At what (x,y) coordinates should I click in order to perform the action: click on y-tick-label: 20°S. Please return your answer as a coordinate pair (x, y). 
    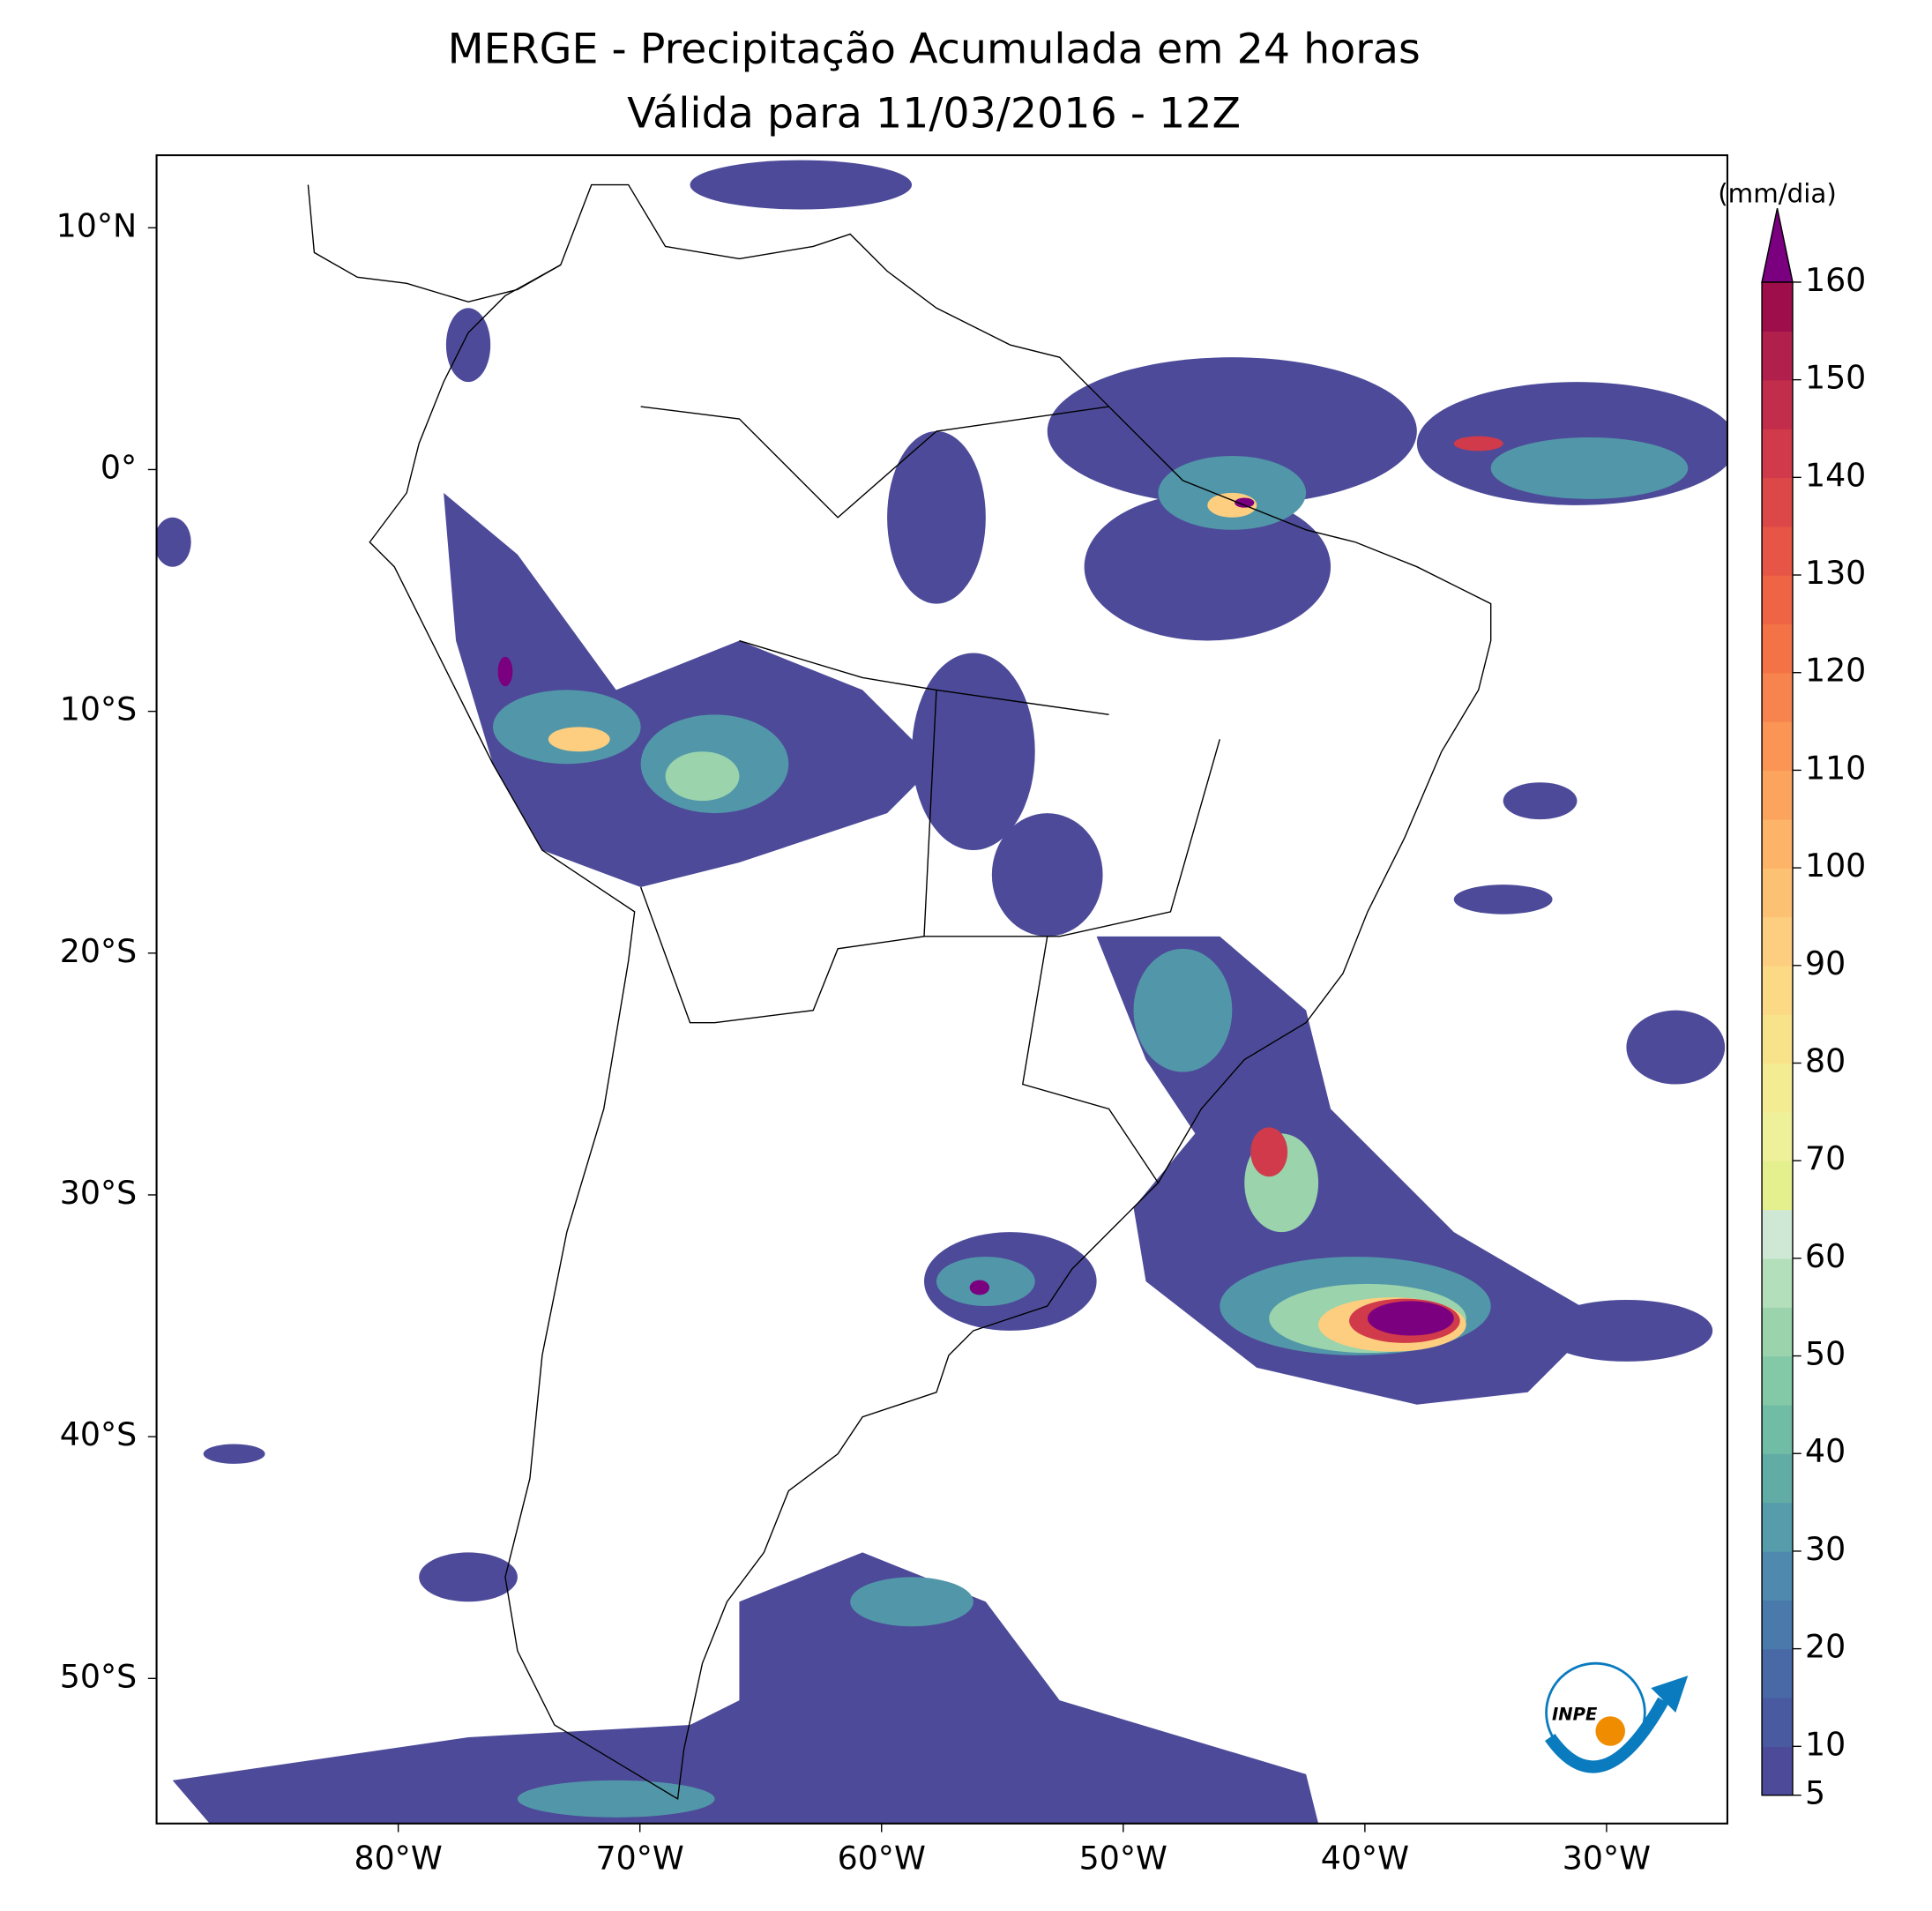
    Looking at the image, I should click on (98, 951).